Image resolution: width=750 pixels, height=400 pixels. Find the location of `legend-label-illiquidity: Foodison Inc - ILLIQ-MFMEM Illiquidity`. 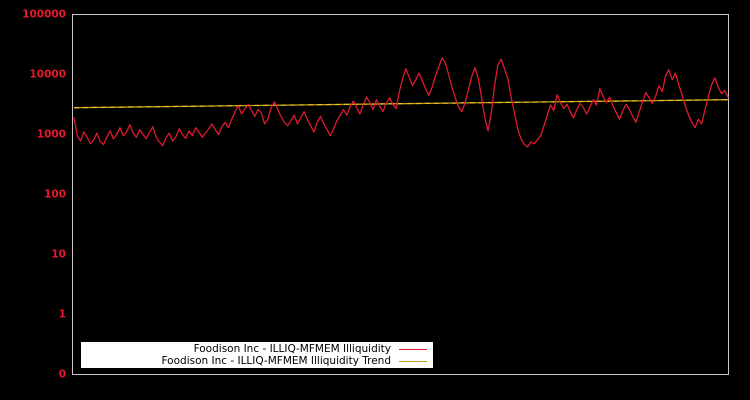

legend-label-illiquidity: Foodison Inc - ILLIQ-MFMEM Illiquidity is located at coordinates (292, 349).